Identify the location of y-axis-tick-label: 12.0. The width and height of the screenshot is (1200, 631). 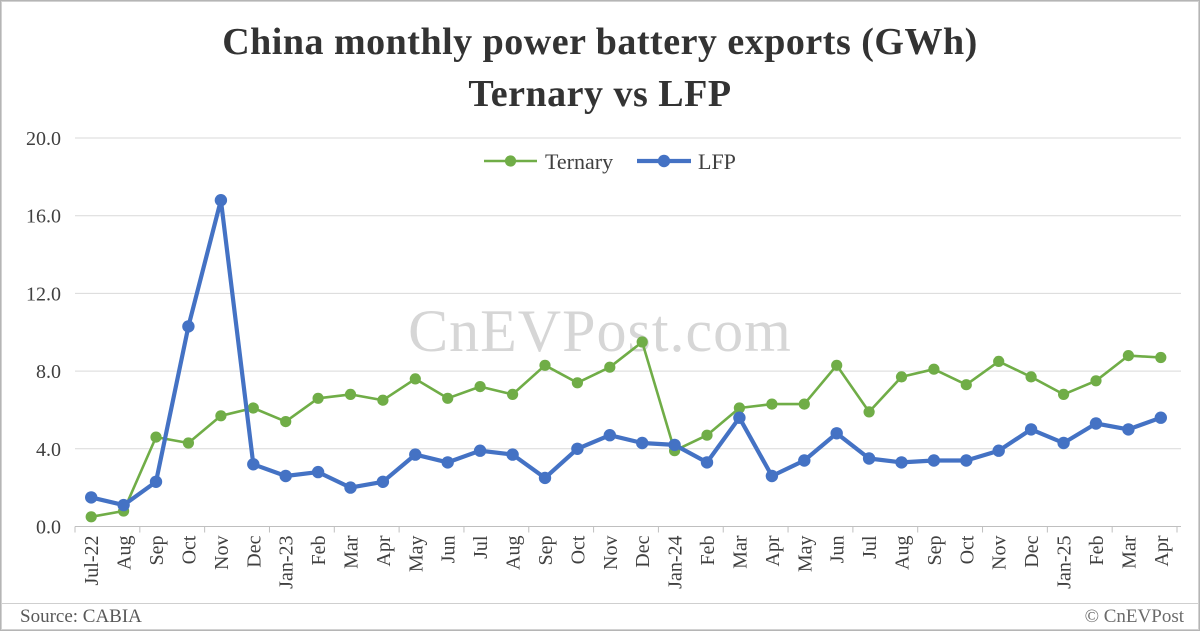
(43, 294).